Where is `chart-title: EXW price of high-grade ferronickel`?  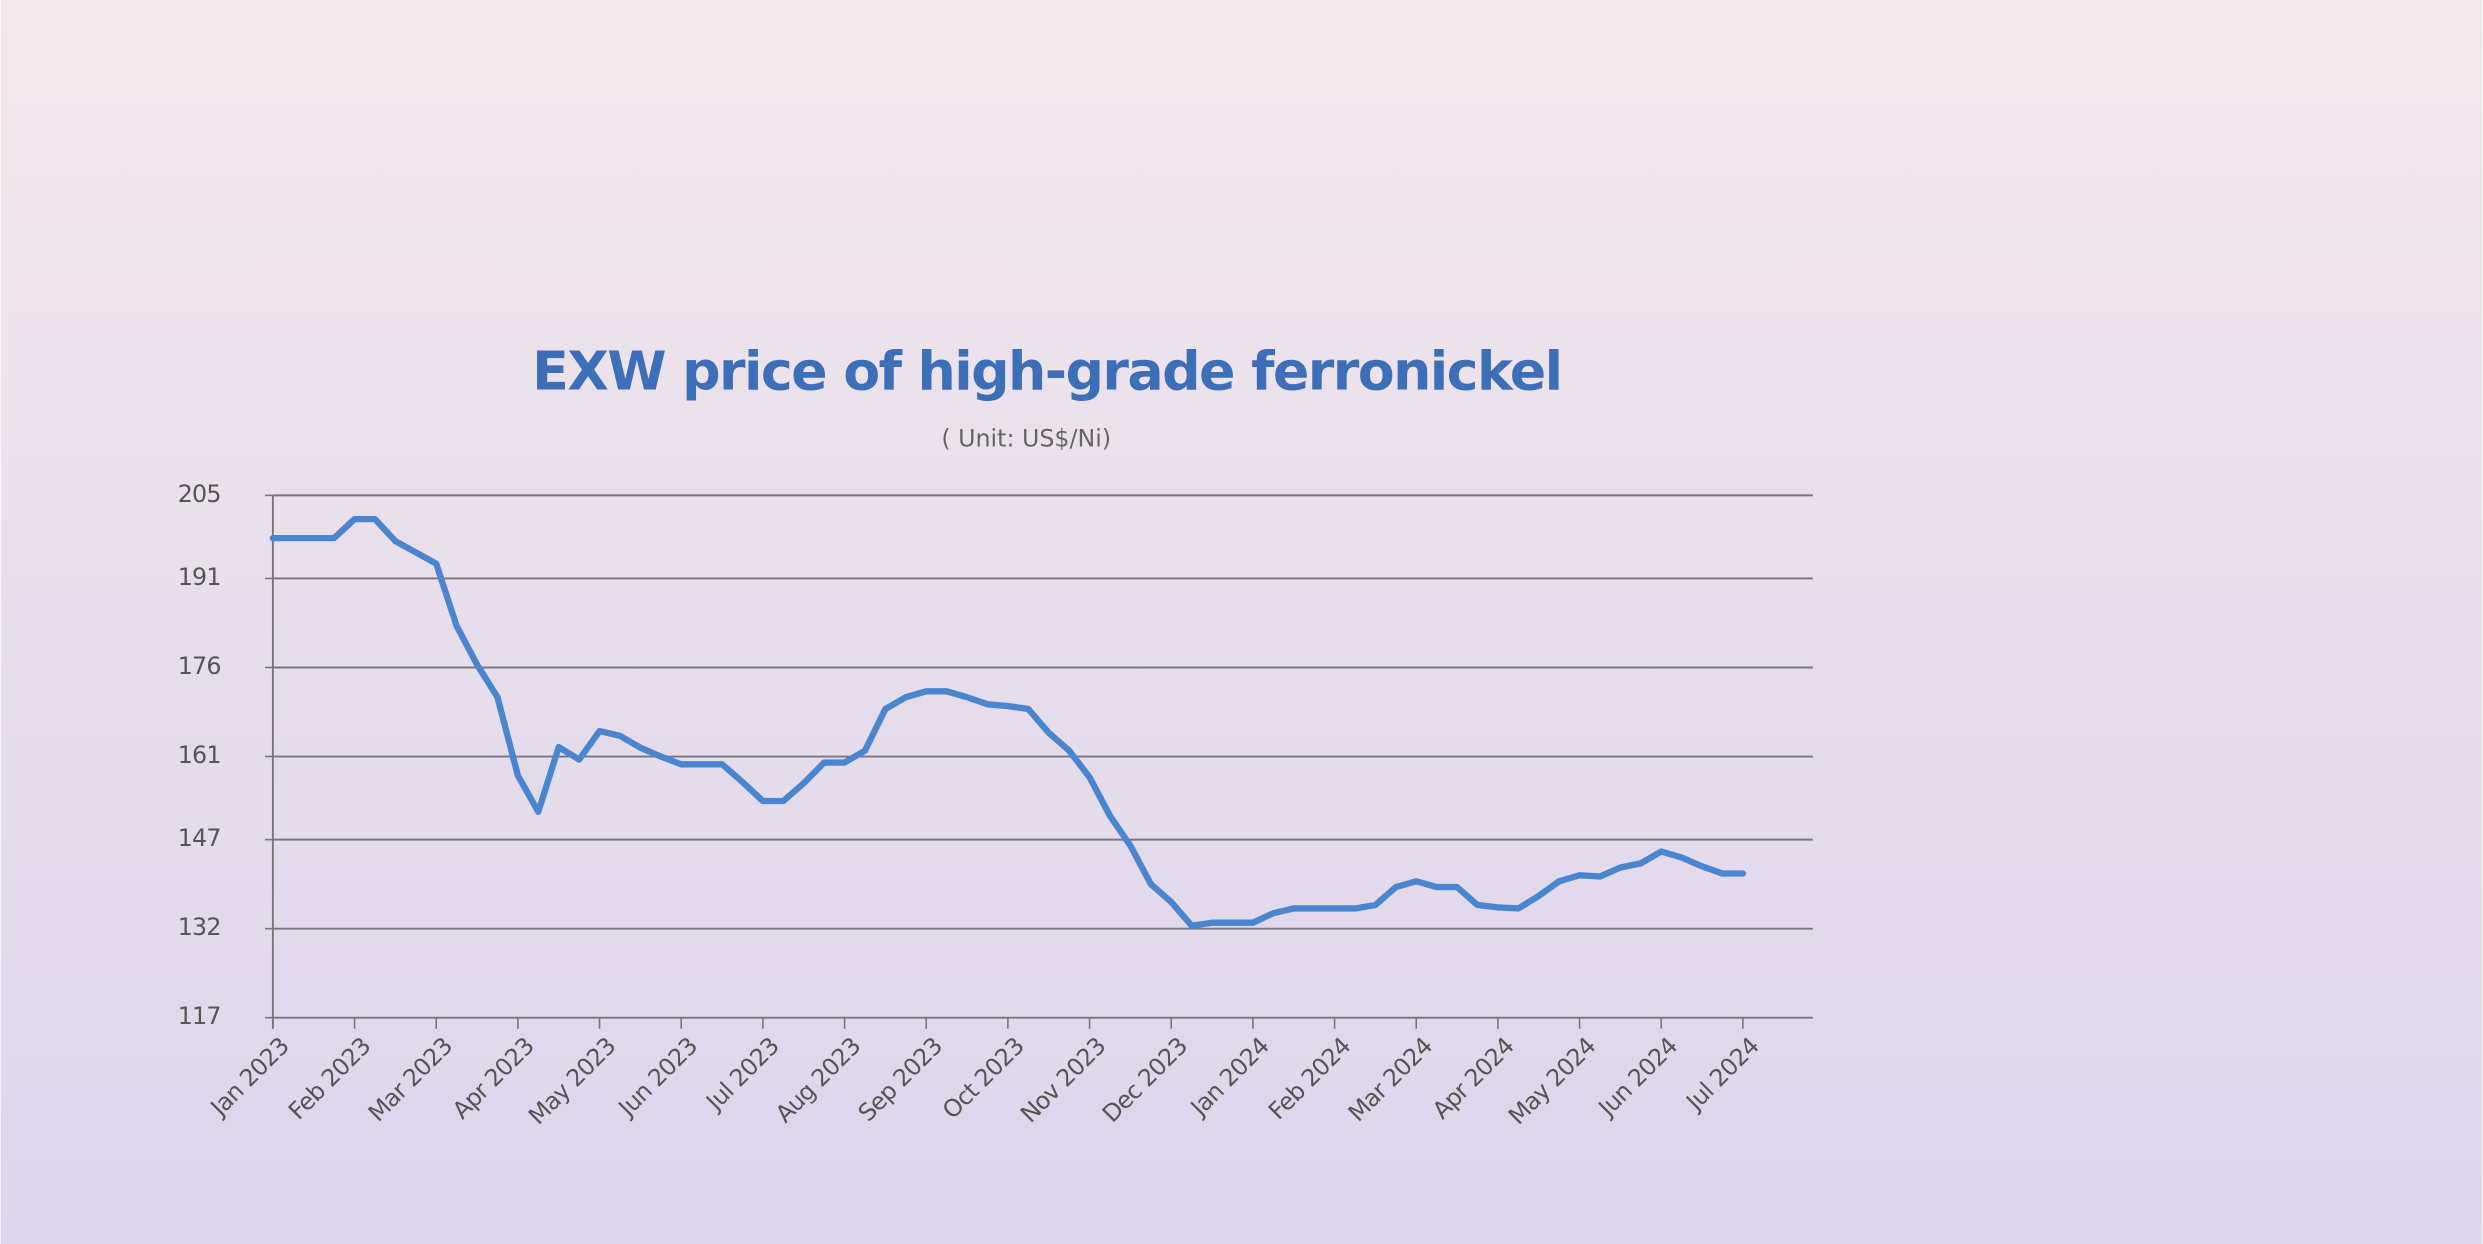 chart-title: EXW price of high-grade ferronickel is located at coordinates (1046, 371).